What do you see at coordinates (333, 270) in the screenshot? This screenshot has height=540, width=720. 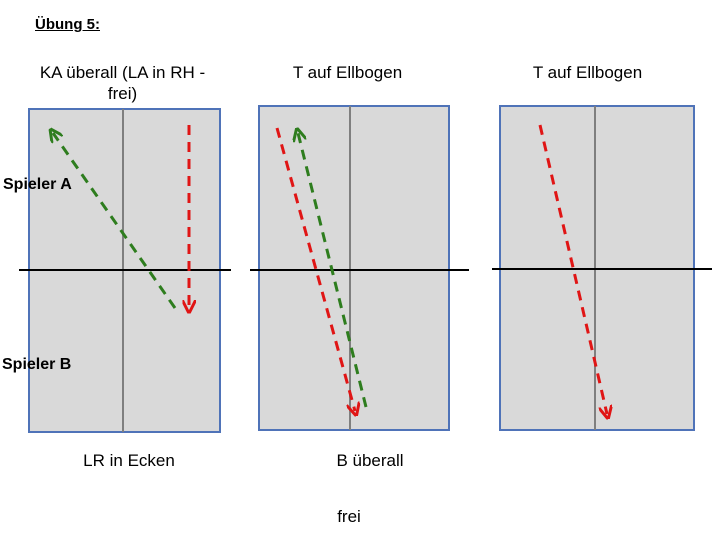 I see `table-2-green-arrow` at bounding box center [333, 270].